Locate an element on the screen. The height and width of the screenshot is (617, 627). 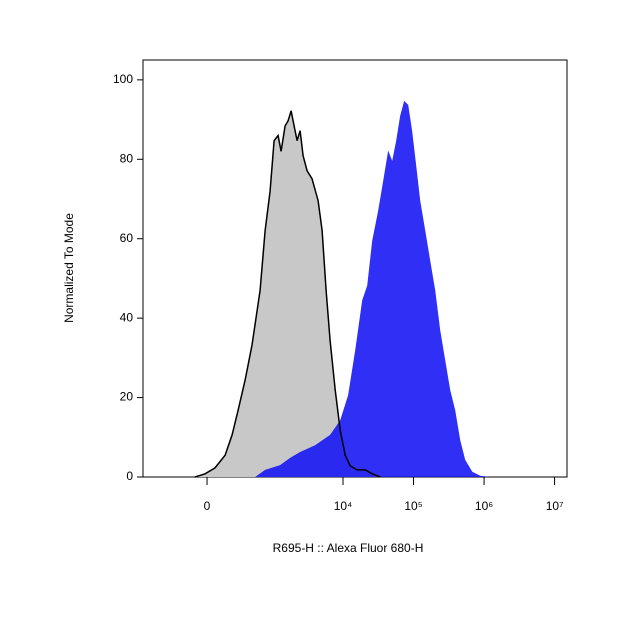
x-tick-label: 10⁶ is located at coordinates (484, 506).